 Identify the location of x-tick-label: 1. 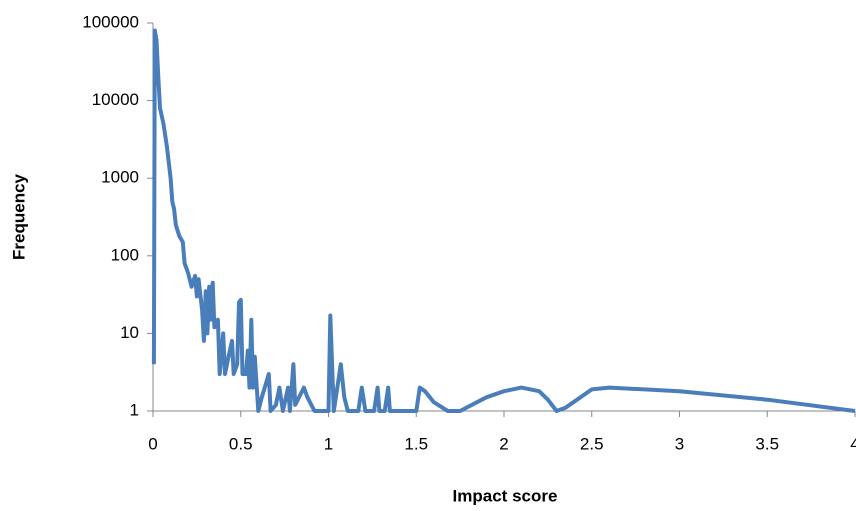
(328, 443).